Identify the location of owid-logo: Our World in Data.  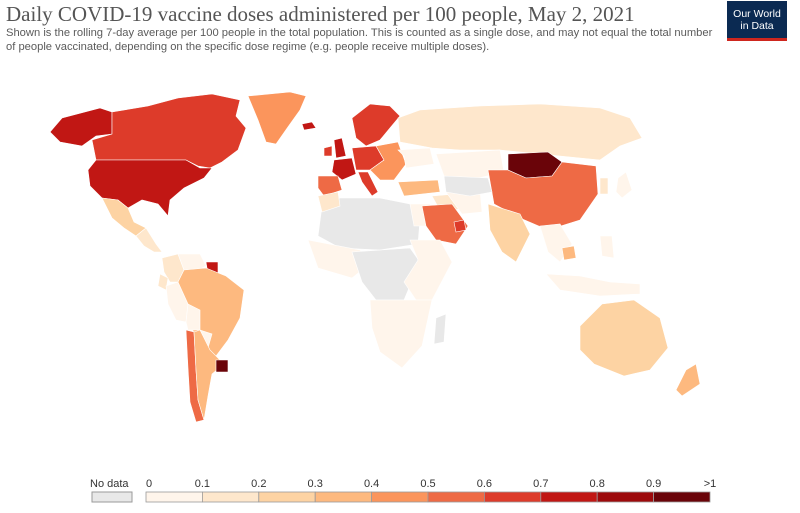
(757, 21).